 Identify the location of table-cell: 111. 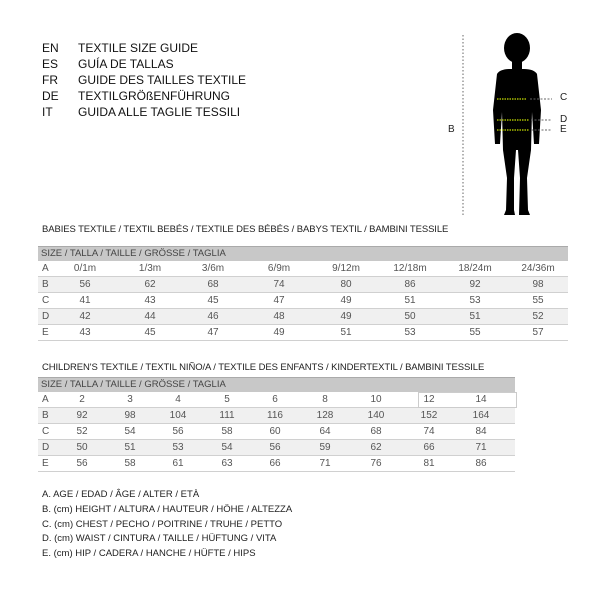
(227, 415).